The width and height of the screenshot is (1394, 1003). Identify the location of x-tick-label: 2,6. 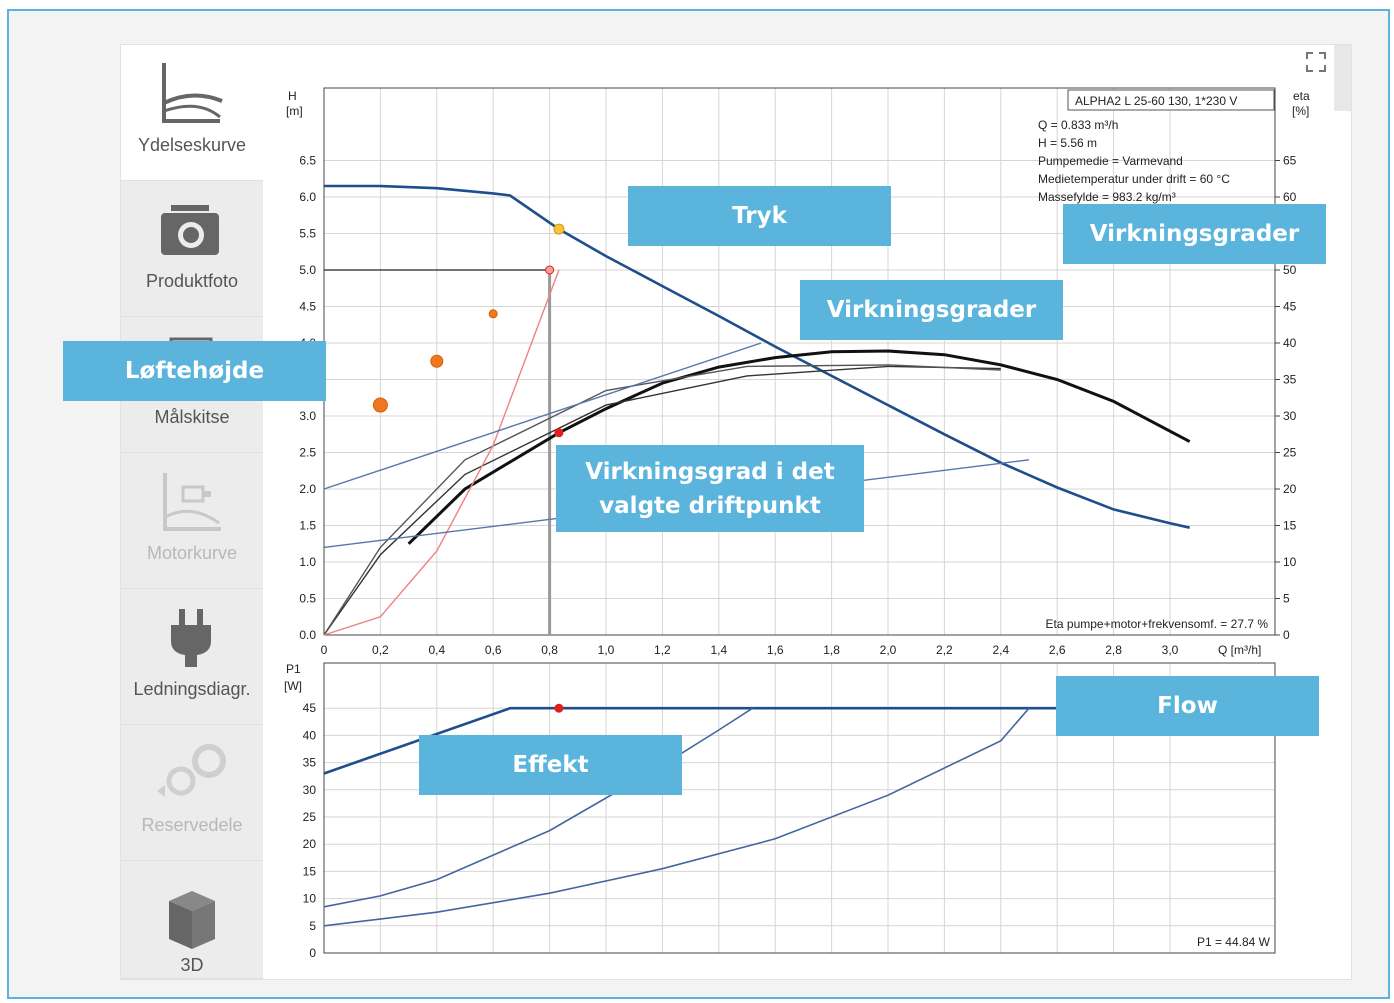
(1057, 650).